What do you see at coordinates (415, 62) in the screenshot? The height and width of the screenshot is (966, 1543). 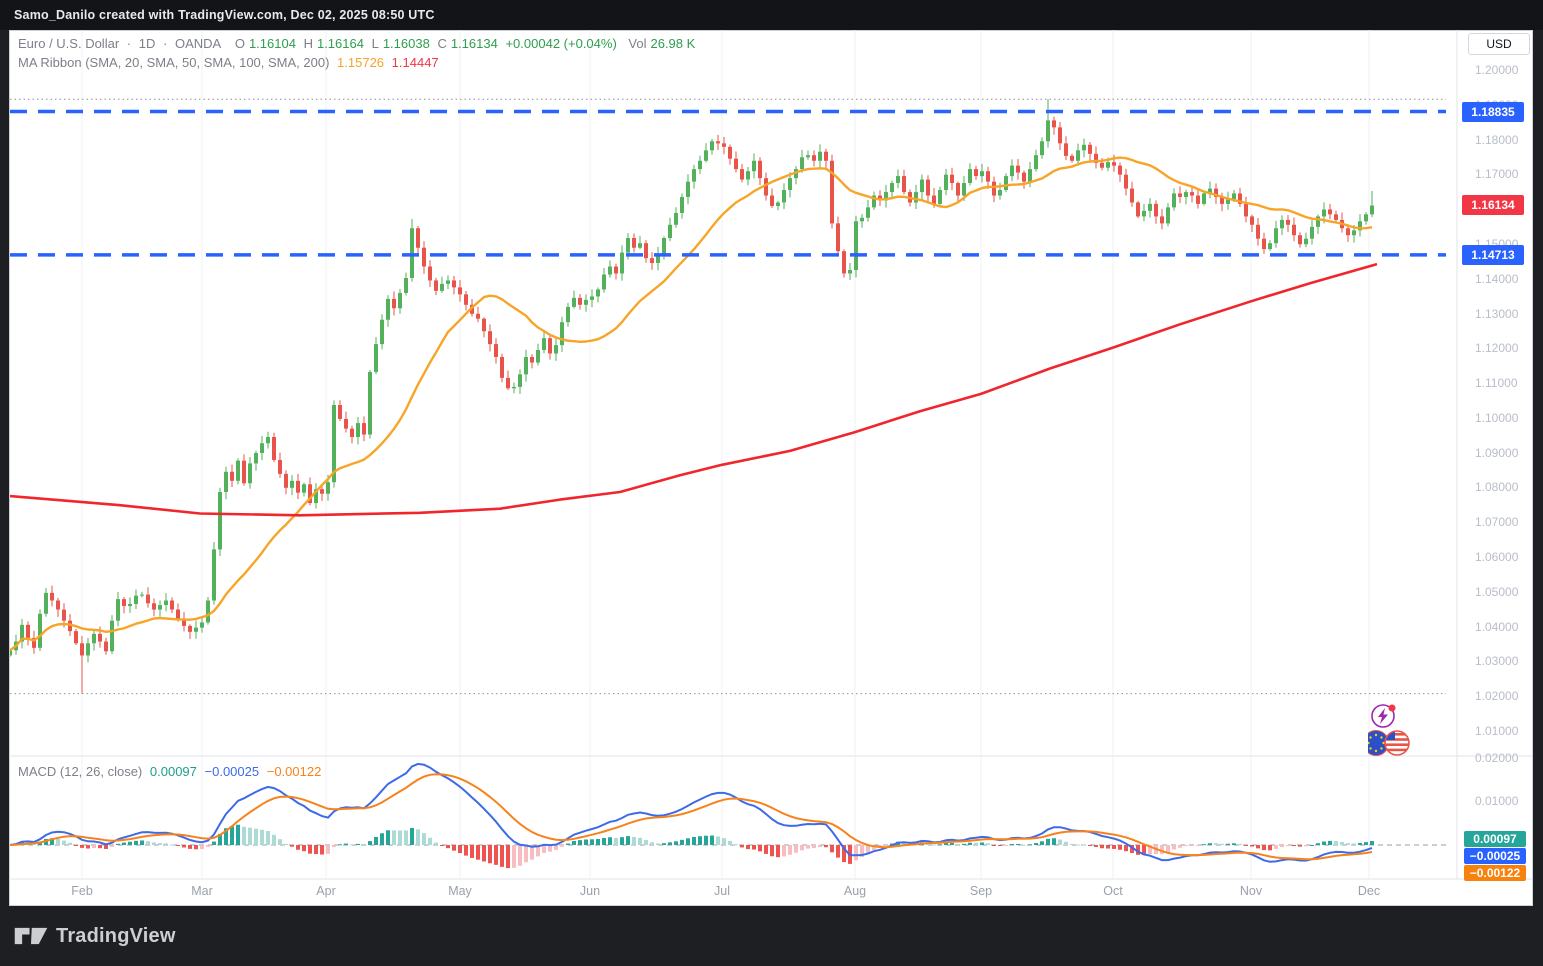 I see `sma200-value: 1.14447` at bounding box center [415, 62].